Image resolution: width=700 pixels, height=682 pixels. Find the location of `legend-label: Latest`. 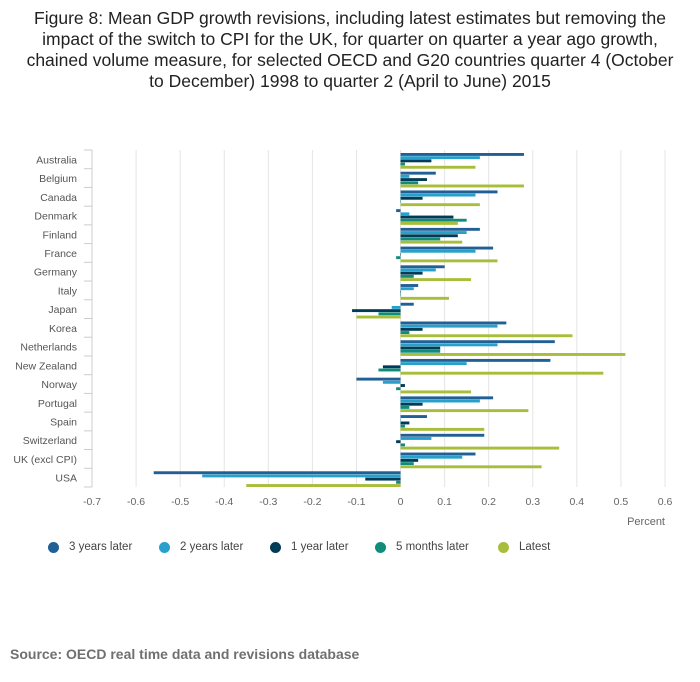

legend-label: Latest is located at coordinates (535, 547).